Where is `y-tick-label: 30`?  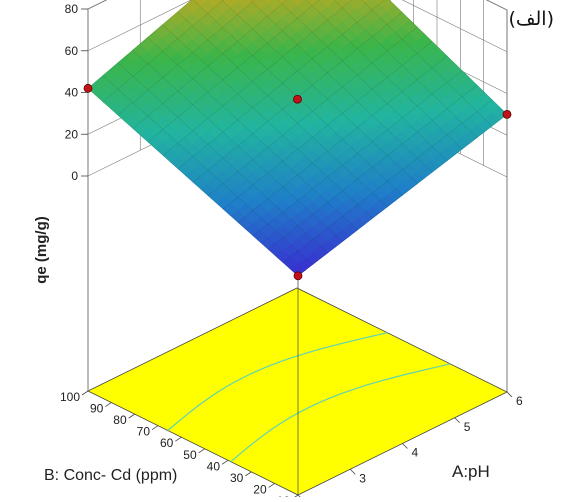
y-tick-label: 30 is located at coordinates (237, 478).